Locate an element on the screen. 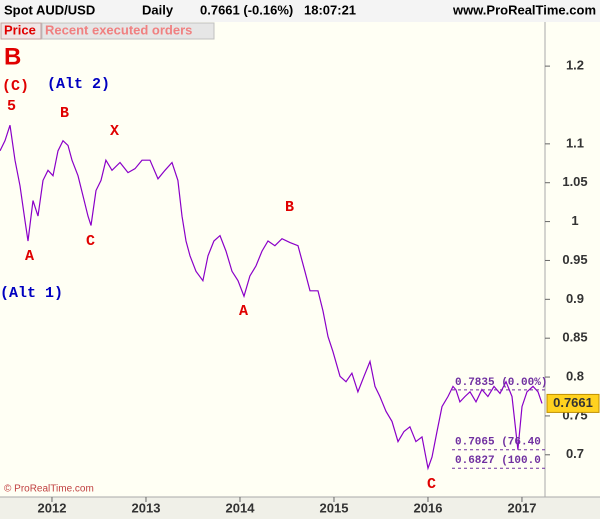 The width and height of the screenshot is (600, 519). y-tick-label: 1.2 is located at coordinates (575, 65).